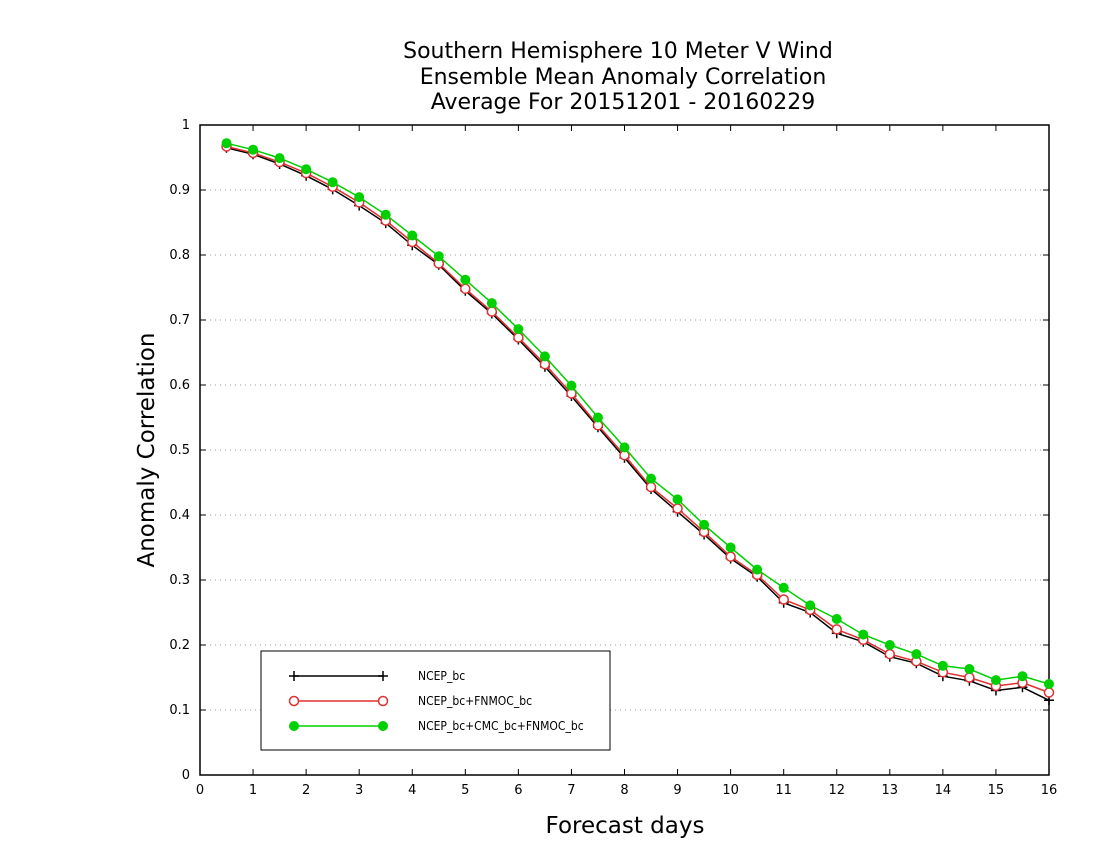  Describe the element at coordinates (475, 701) in the screenshot. I see `legend-label: NCEP_bc+FNMOC_bc` at that location.